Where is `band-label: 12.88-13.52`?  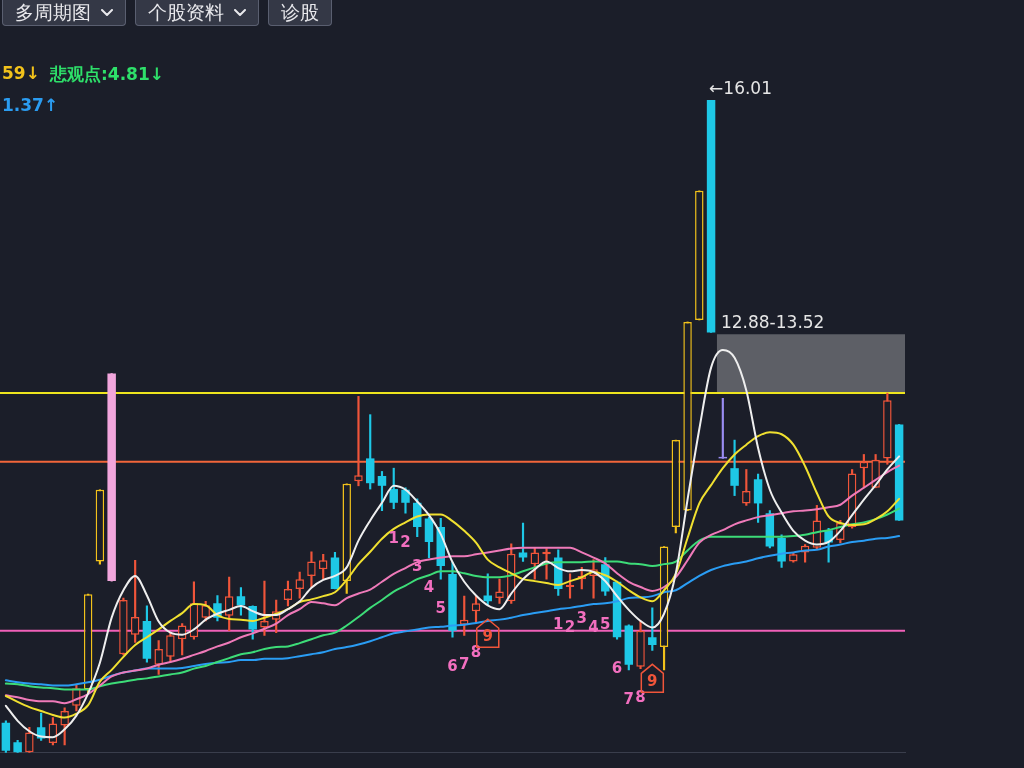 band-label: 12.88-13.52 is located at coordinates (772, 322).